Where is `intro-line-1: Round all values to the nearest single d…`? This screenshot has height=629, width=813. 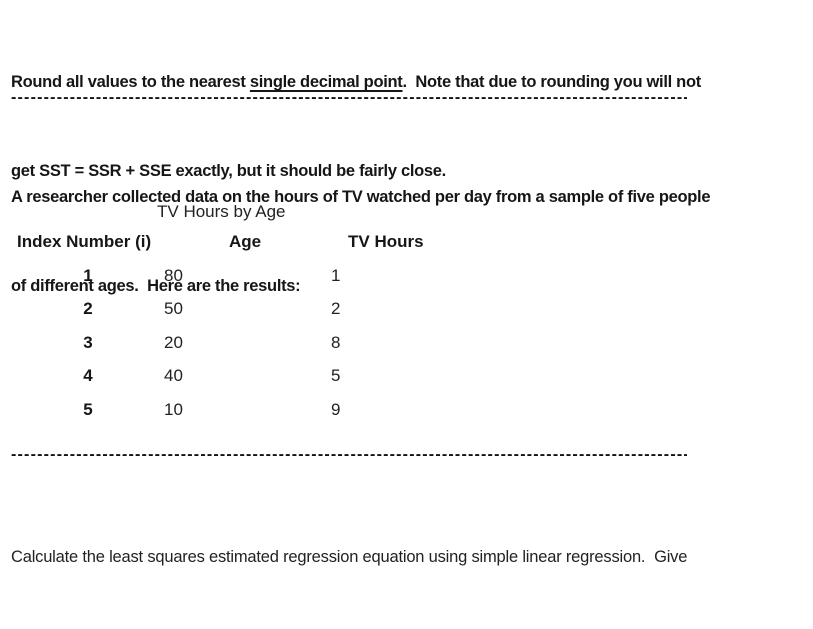 intro-line-1: Round all values to the nearest single d… is located at coordinates (356, 83).